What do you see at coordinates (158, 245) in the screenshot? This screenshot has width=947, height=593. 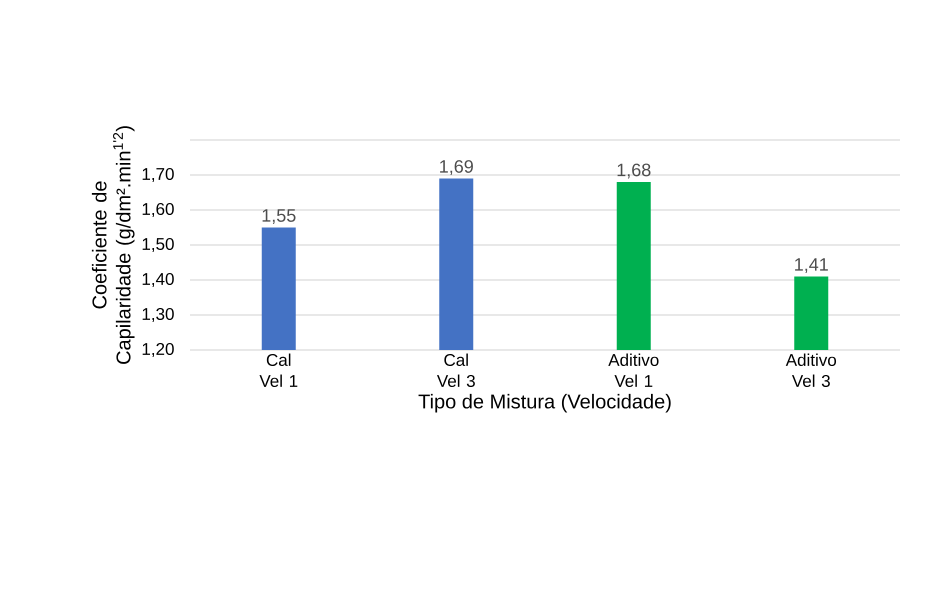 I see `y-tick-label: 1,50` at bounding box center [158, 245].